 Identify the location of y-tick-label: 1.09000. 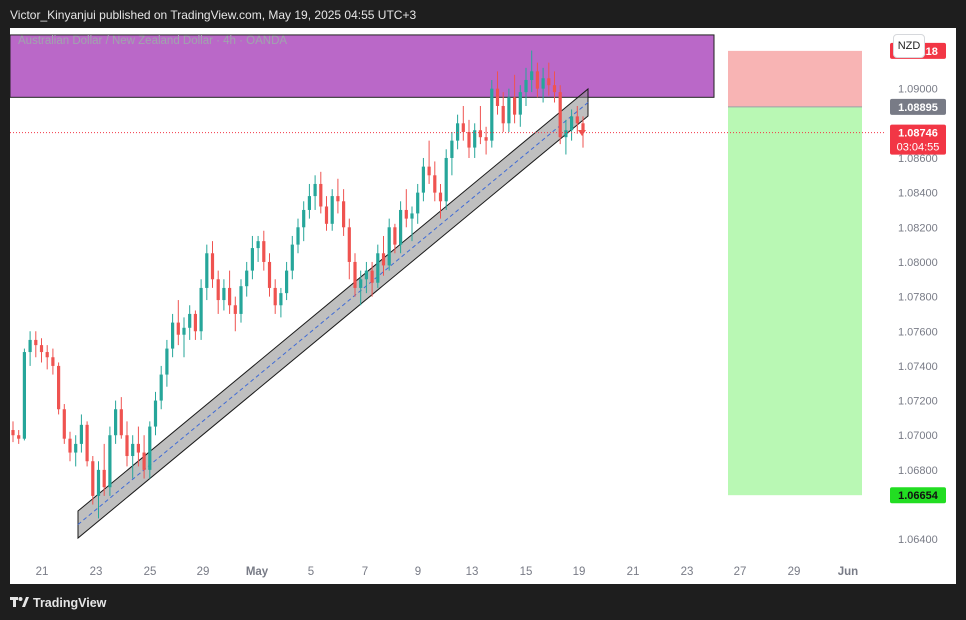
(918, 90).